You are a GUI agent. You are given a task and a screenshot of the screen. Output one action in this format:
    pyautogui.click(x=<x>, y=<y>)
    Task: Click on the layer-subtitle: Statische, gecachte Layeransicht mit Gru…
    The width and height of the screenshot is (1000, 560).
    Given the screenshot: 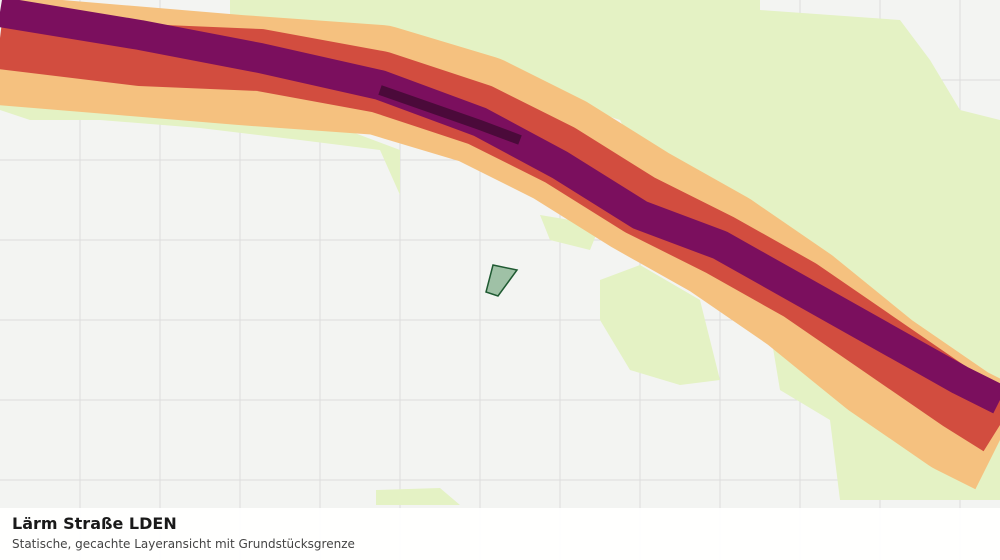 What is the action you would take?
    pyautogui.click(x=183, y=544)
    